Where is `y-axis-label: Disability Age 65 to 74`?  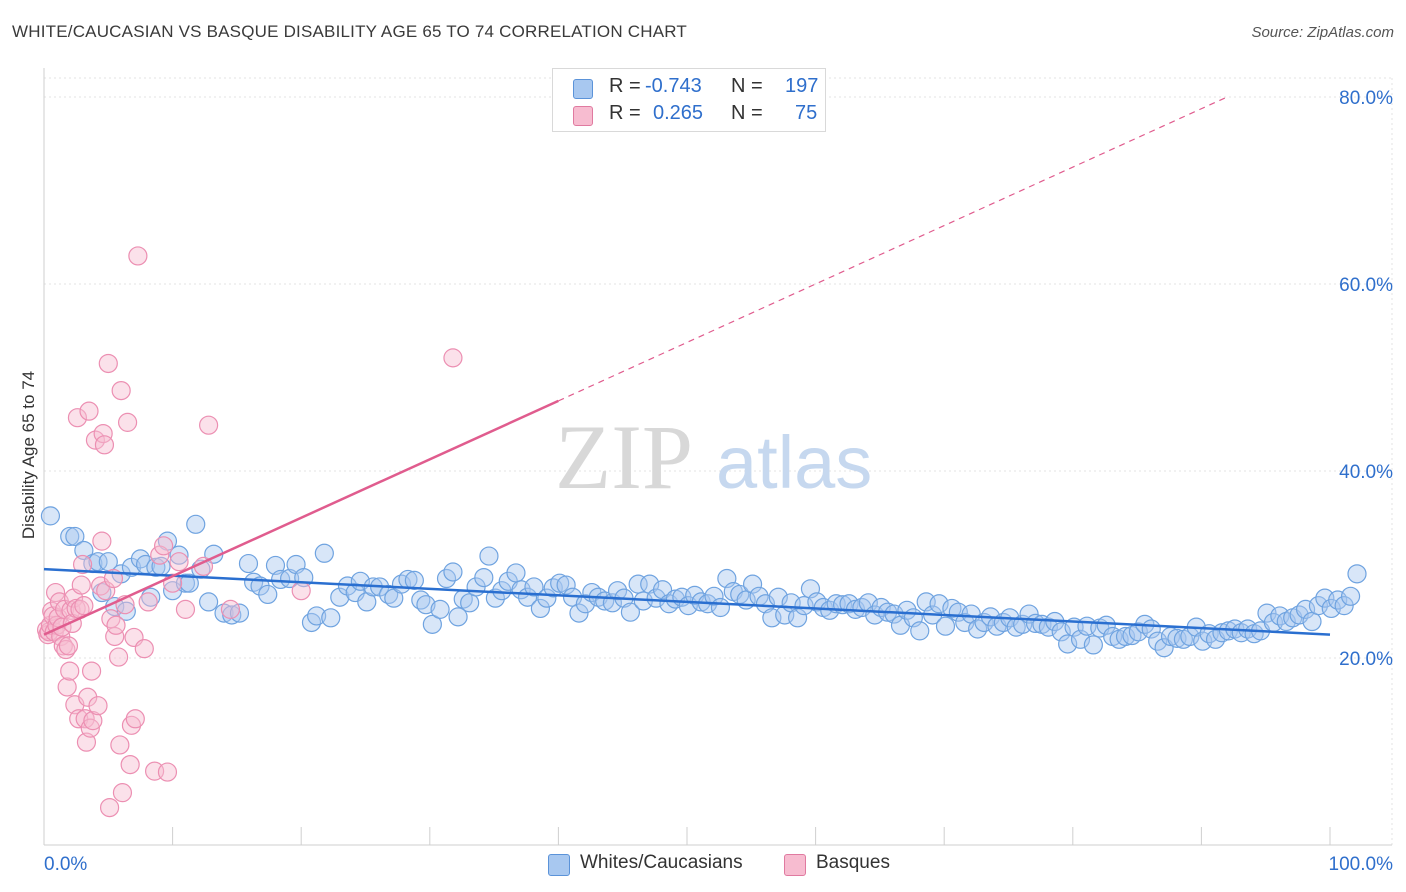
y-axis-label: Disability Age 65 to 74 is located at coordinates (28, 455).